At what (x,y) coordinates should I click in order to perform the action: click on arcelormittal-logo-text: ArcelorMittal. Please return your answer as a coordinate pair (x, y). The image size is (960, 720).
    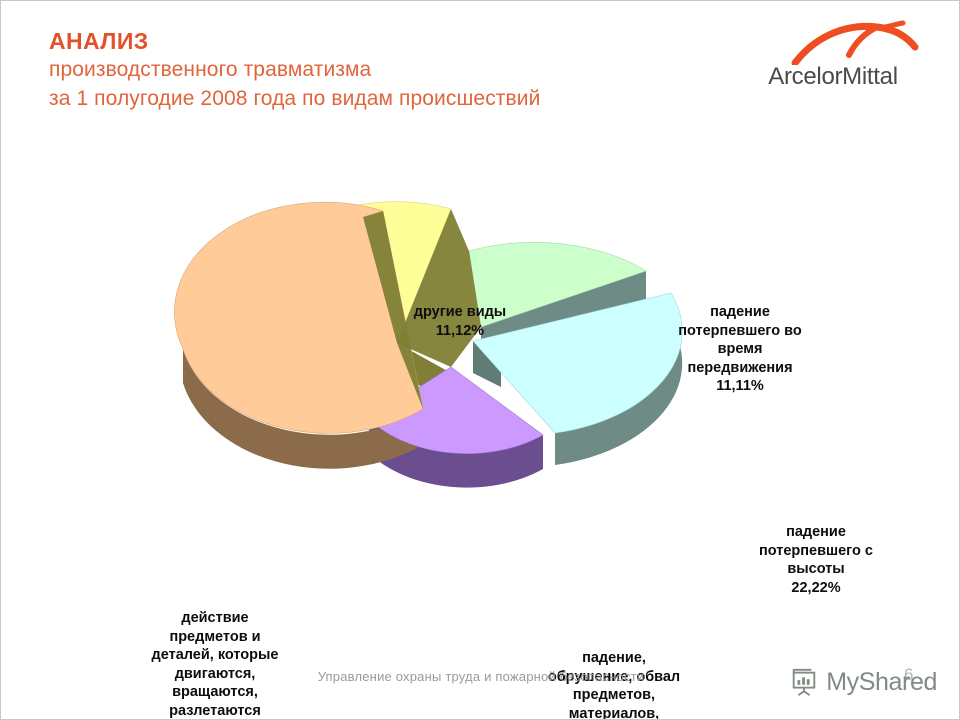
    Looking at the image, I should click on (833, 76).